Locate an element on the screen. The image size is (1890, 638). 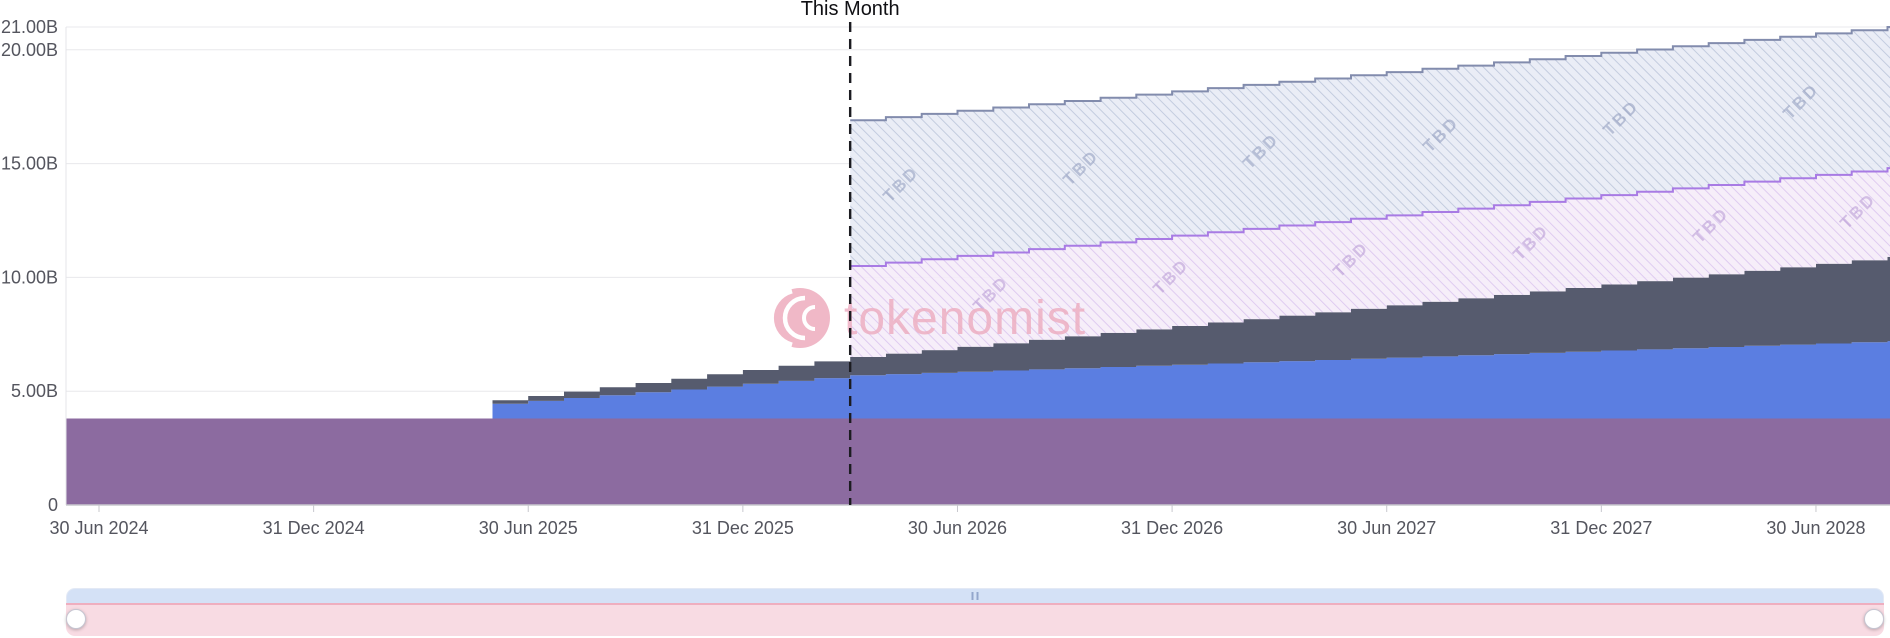
x-tick-label: 31 Dec 2025 is located at coordinates (743, 528).